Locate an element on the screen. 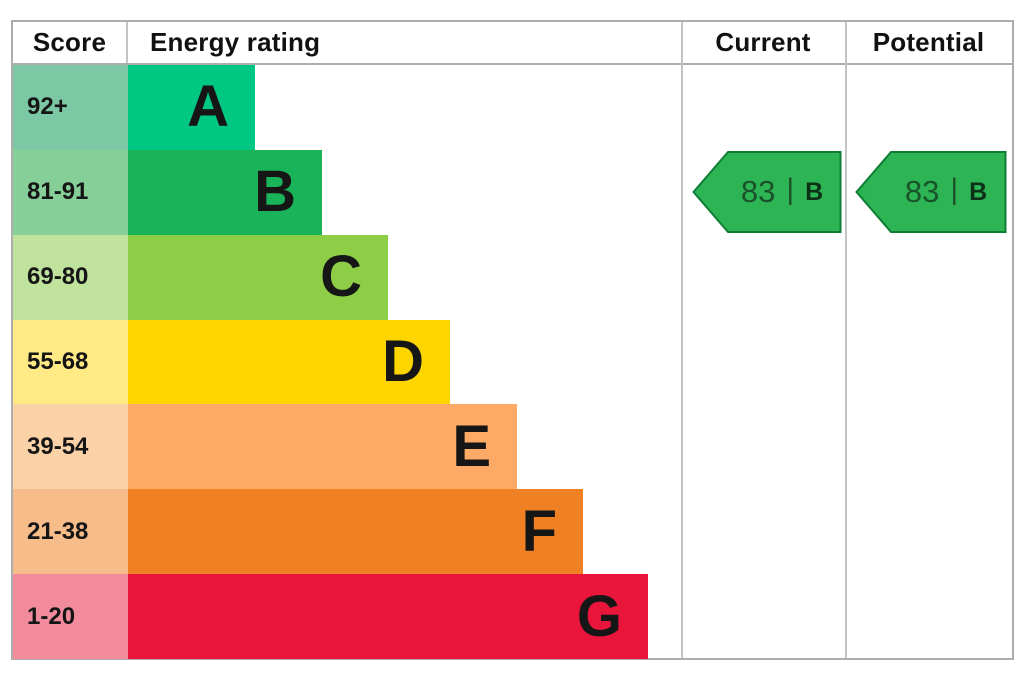  energy-rating-column-header: Energy rating is located at coordinates (235, 42).